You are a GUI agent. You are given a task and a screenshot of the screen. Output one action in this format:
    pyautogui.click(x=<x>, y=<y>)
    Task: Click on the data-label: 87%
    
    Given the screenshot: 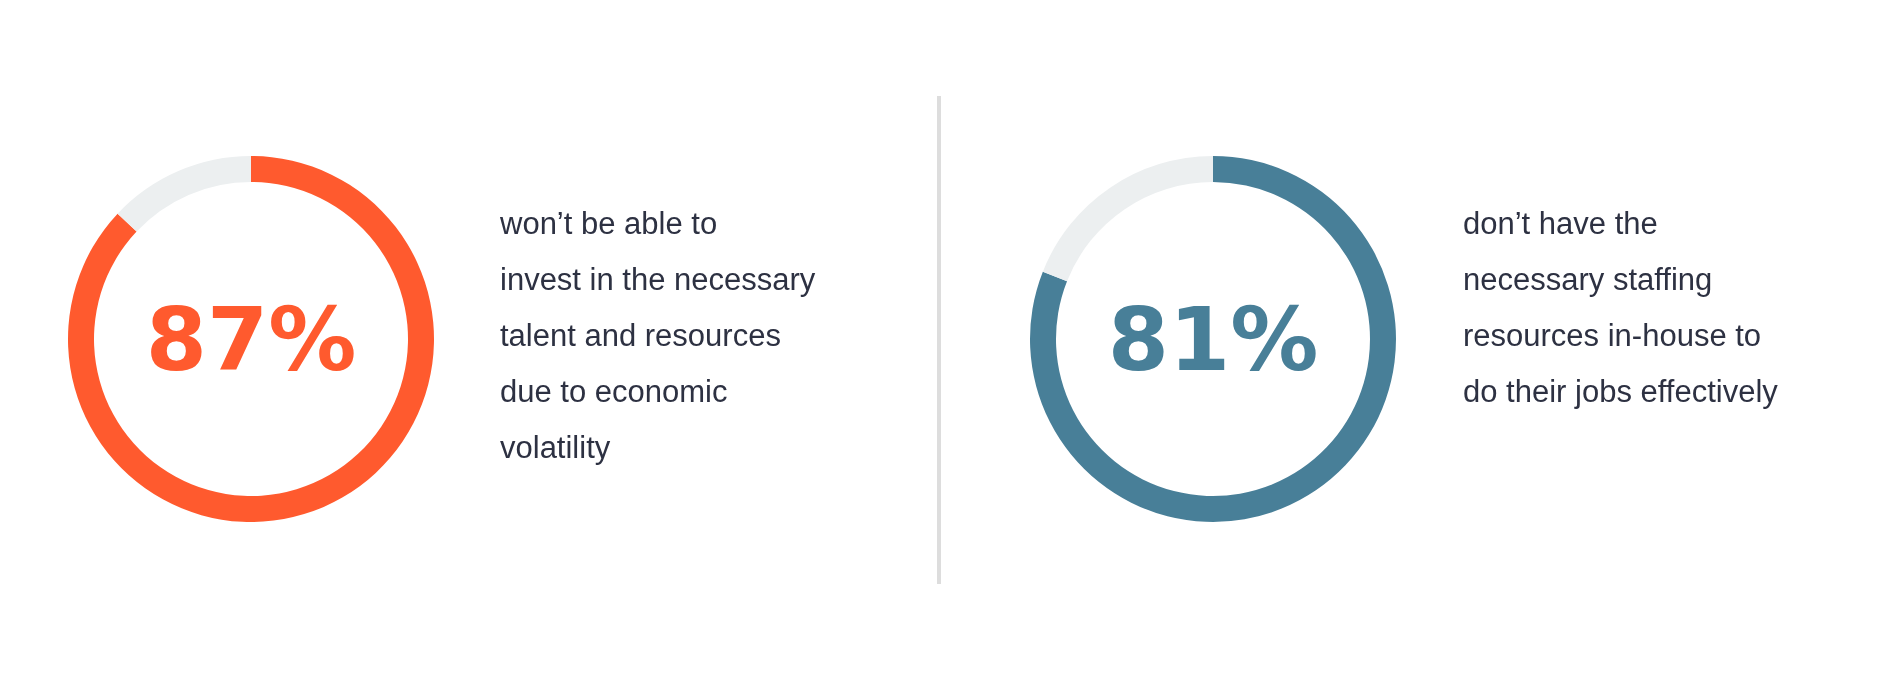 What is the action you would take?
    pyautogui.click(x=251, y=339)
    